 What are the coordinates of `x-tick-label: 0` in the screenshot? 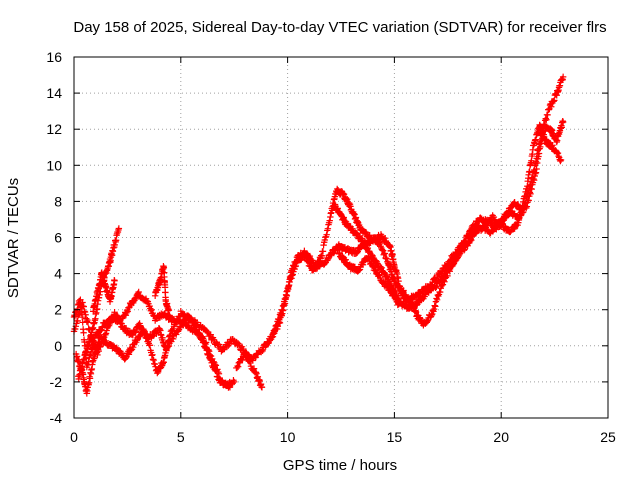 It's located at (74, 437).